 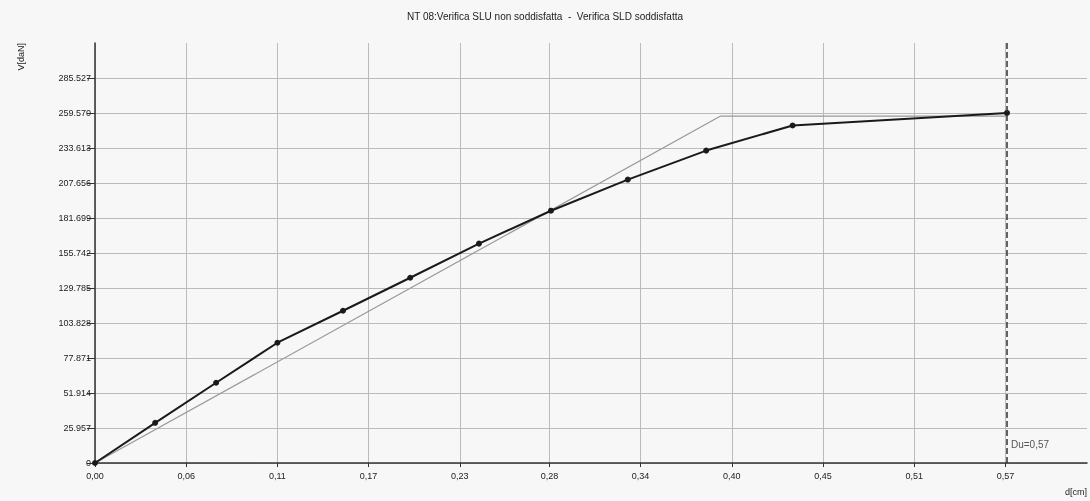 I want to click on x-tick-label: 0,23, so click(x=460, y=475).